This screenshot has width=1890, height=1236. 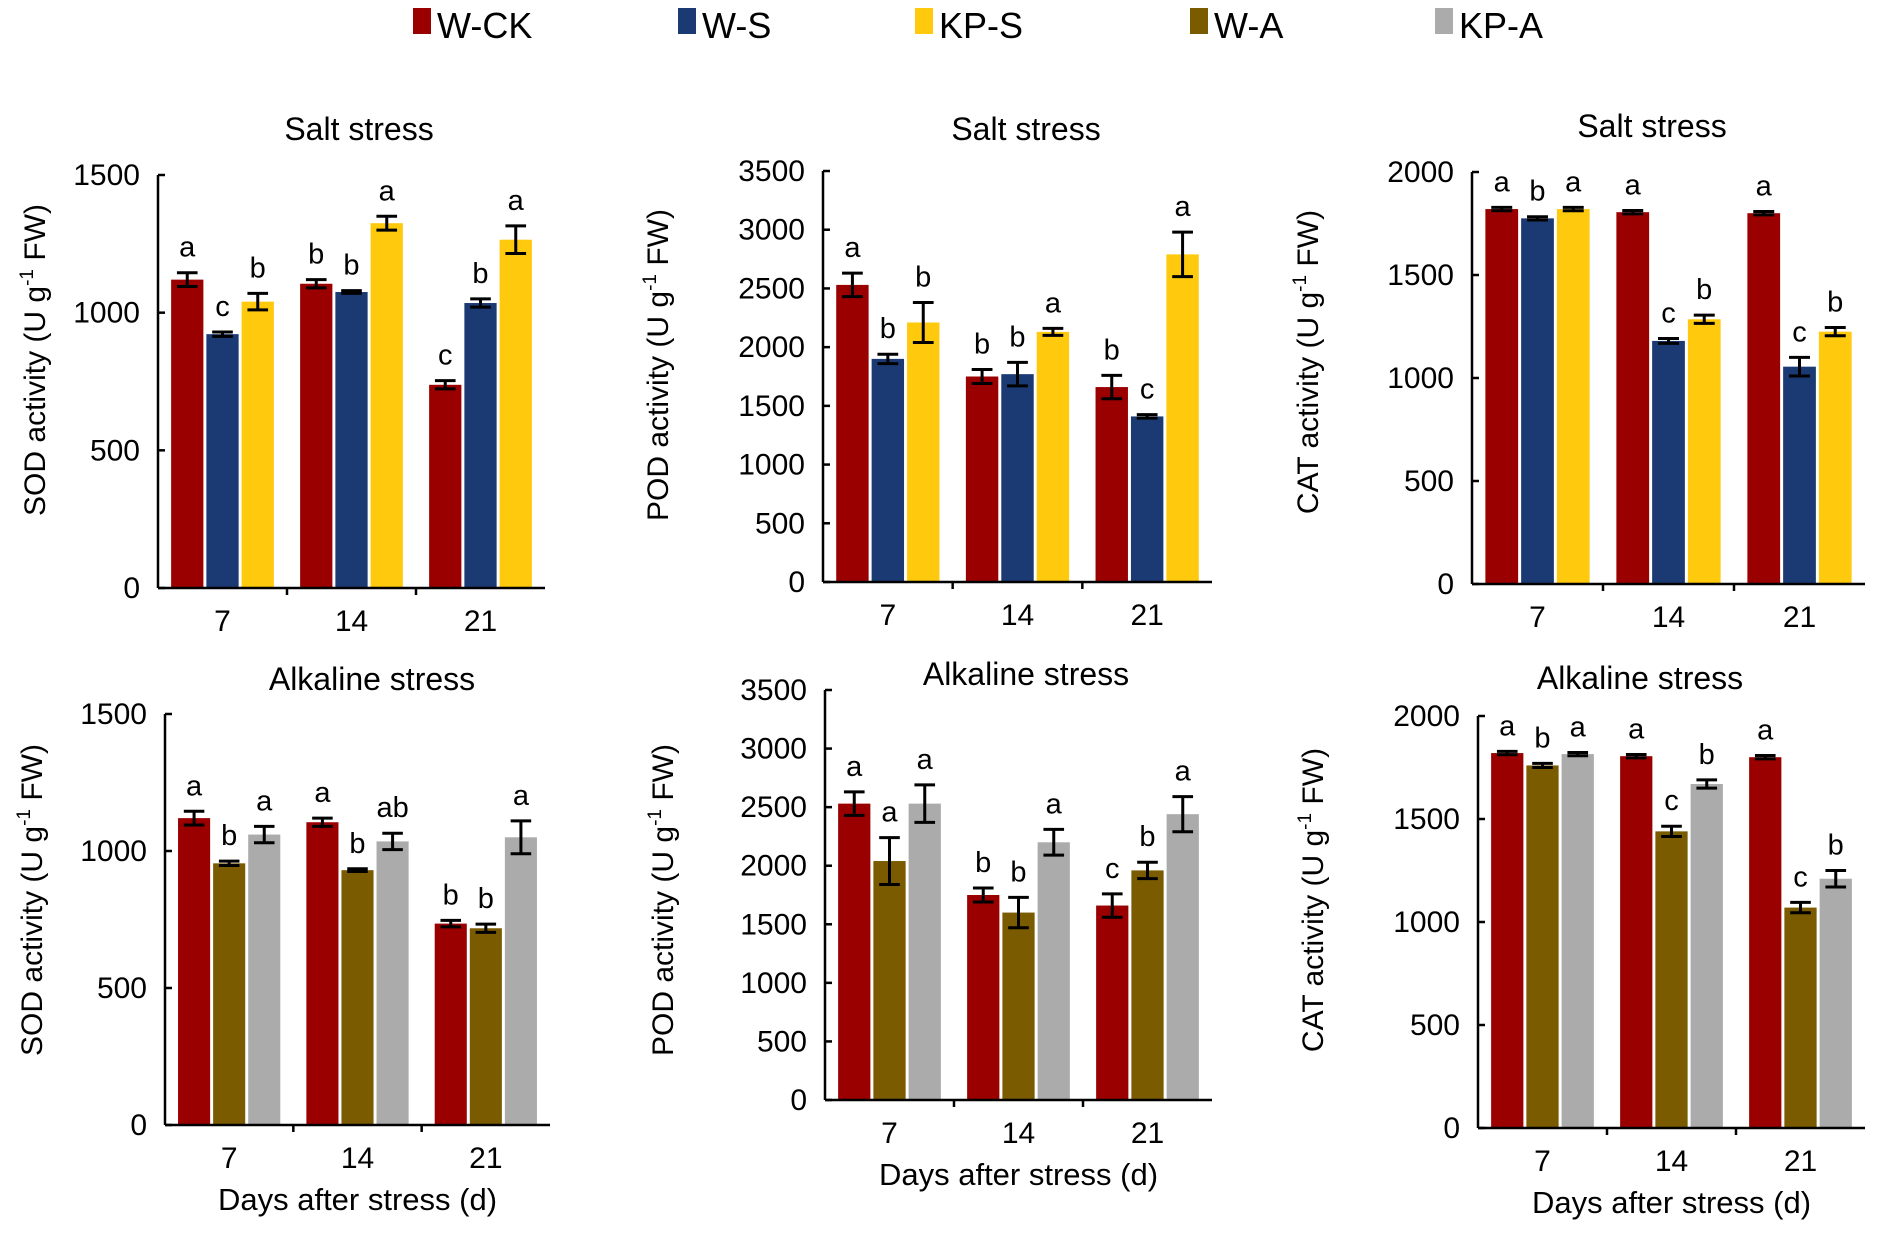 What do you see at coordinates (422, 21) in the screenshot?
I see `legend-swatch-w-ck` at bounding box center [422, 21].